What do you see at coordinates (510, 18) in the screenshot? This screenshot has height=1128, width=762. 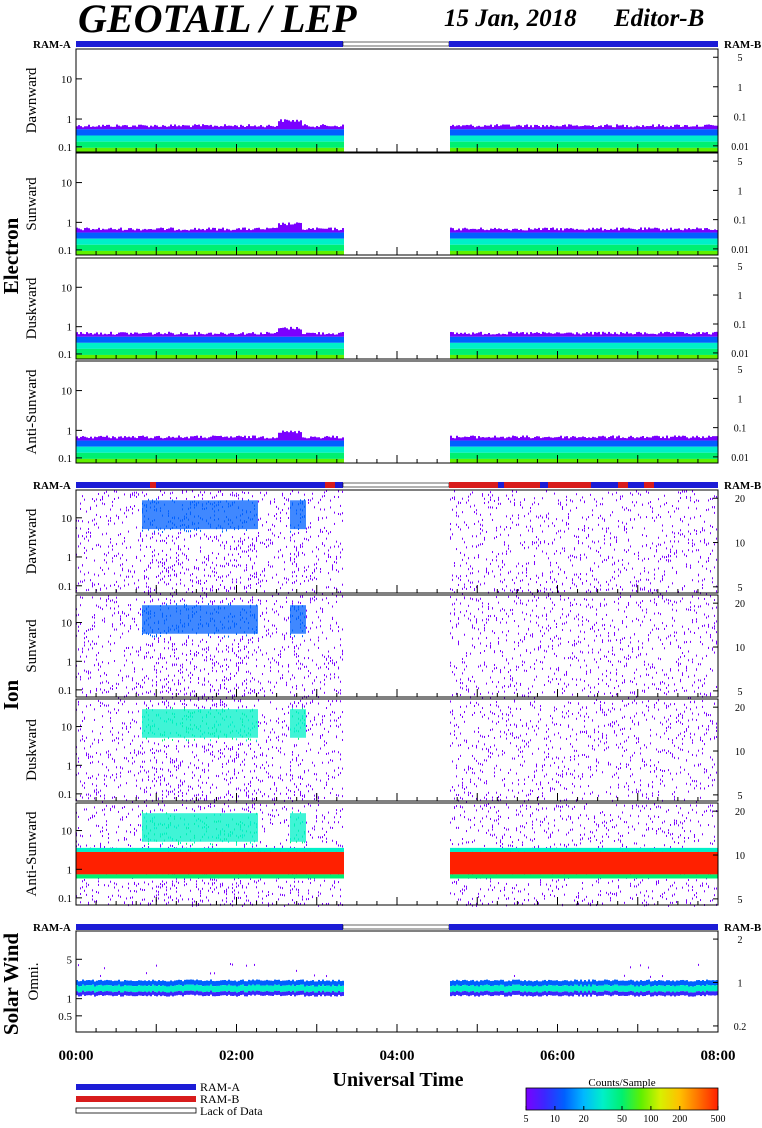 I see `figure-date: 15 Jan, 2018` at bounding box center [510, 18].